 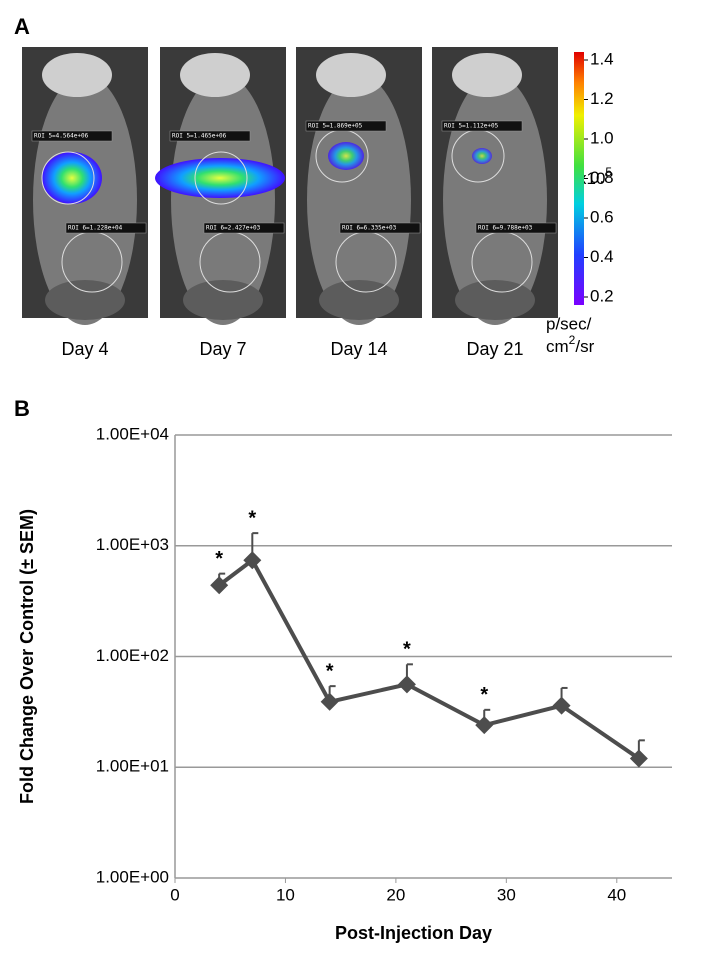 I want to click on x-tick-label: 10, so click(x=285, y=894).